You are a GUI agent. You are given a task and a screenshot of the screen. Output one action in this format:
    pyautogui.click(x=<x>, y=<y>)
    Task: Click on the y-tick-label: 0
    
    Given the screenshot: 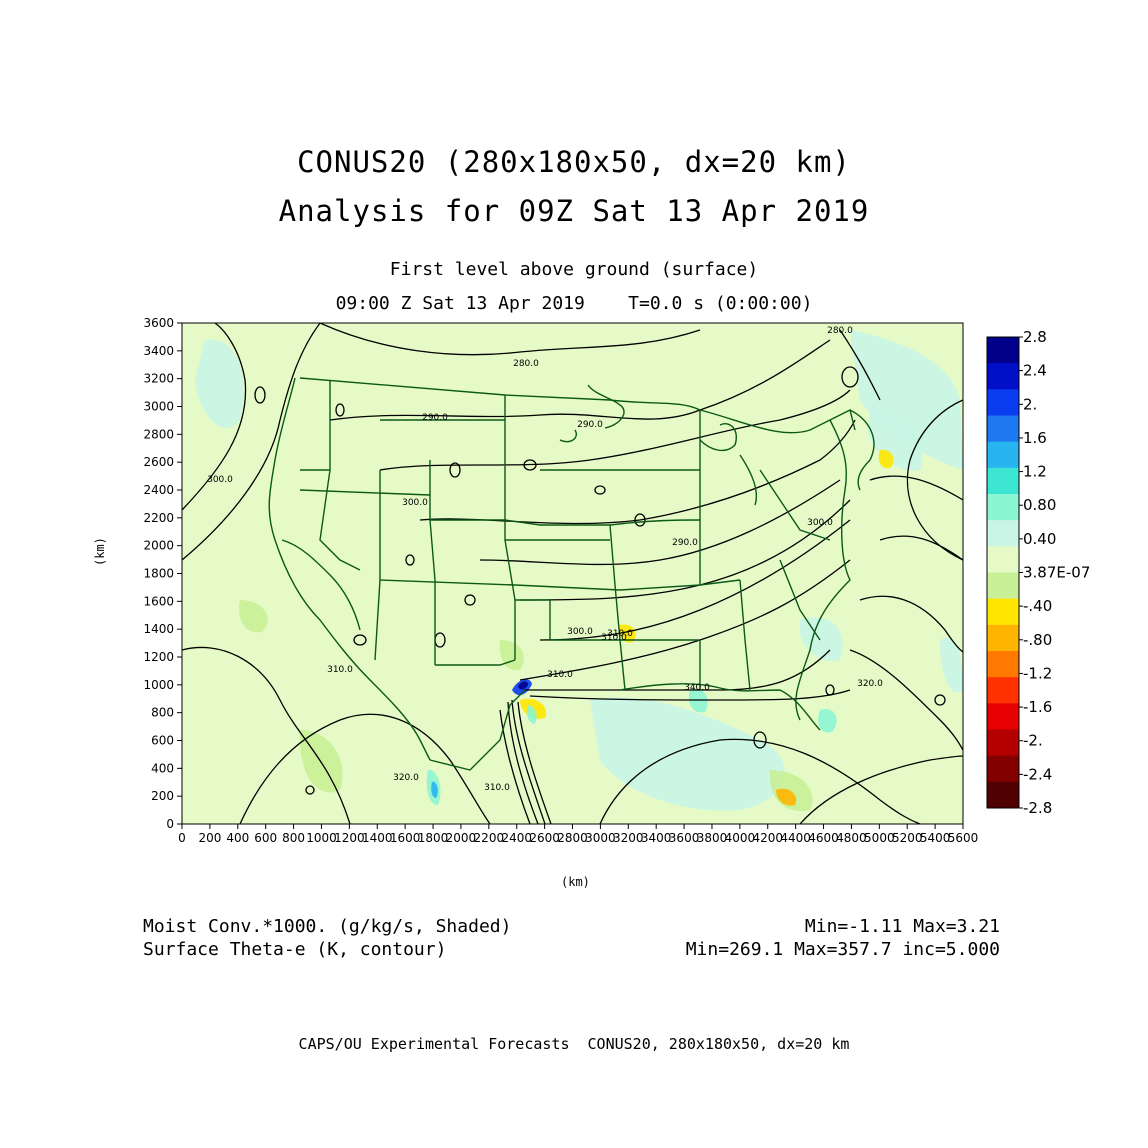 What is the action you would take?
    pyautogui.click(x=170, y=824)
    